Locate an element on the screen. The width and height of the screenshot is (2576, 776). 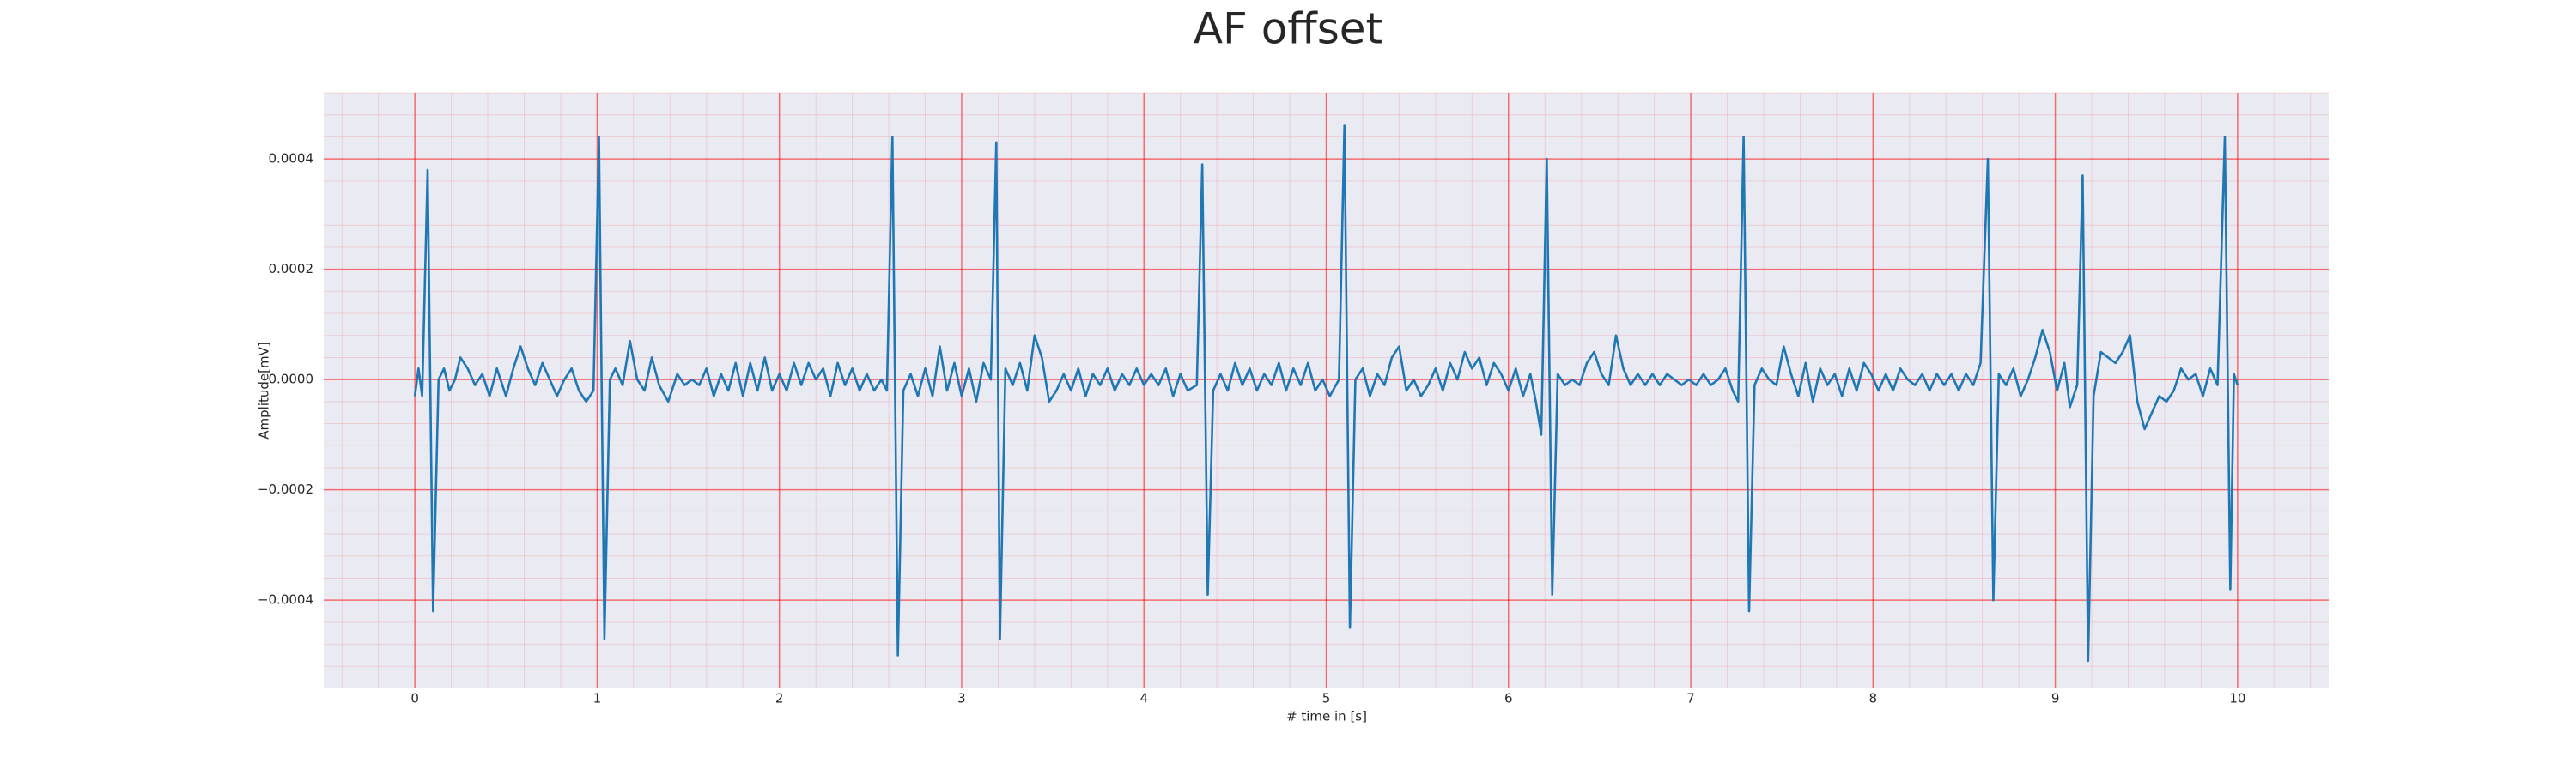
y-tick-label: −0.0004 is located at coordinates (285, 600).